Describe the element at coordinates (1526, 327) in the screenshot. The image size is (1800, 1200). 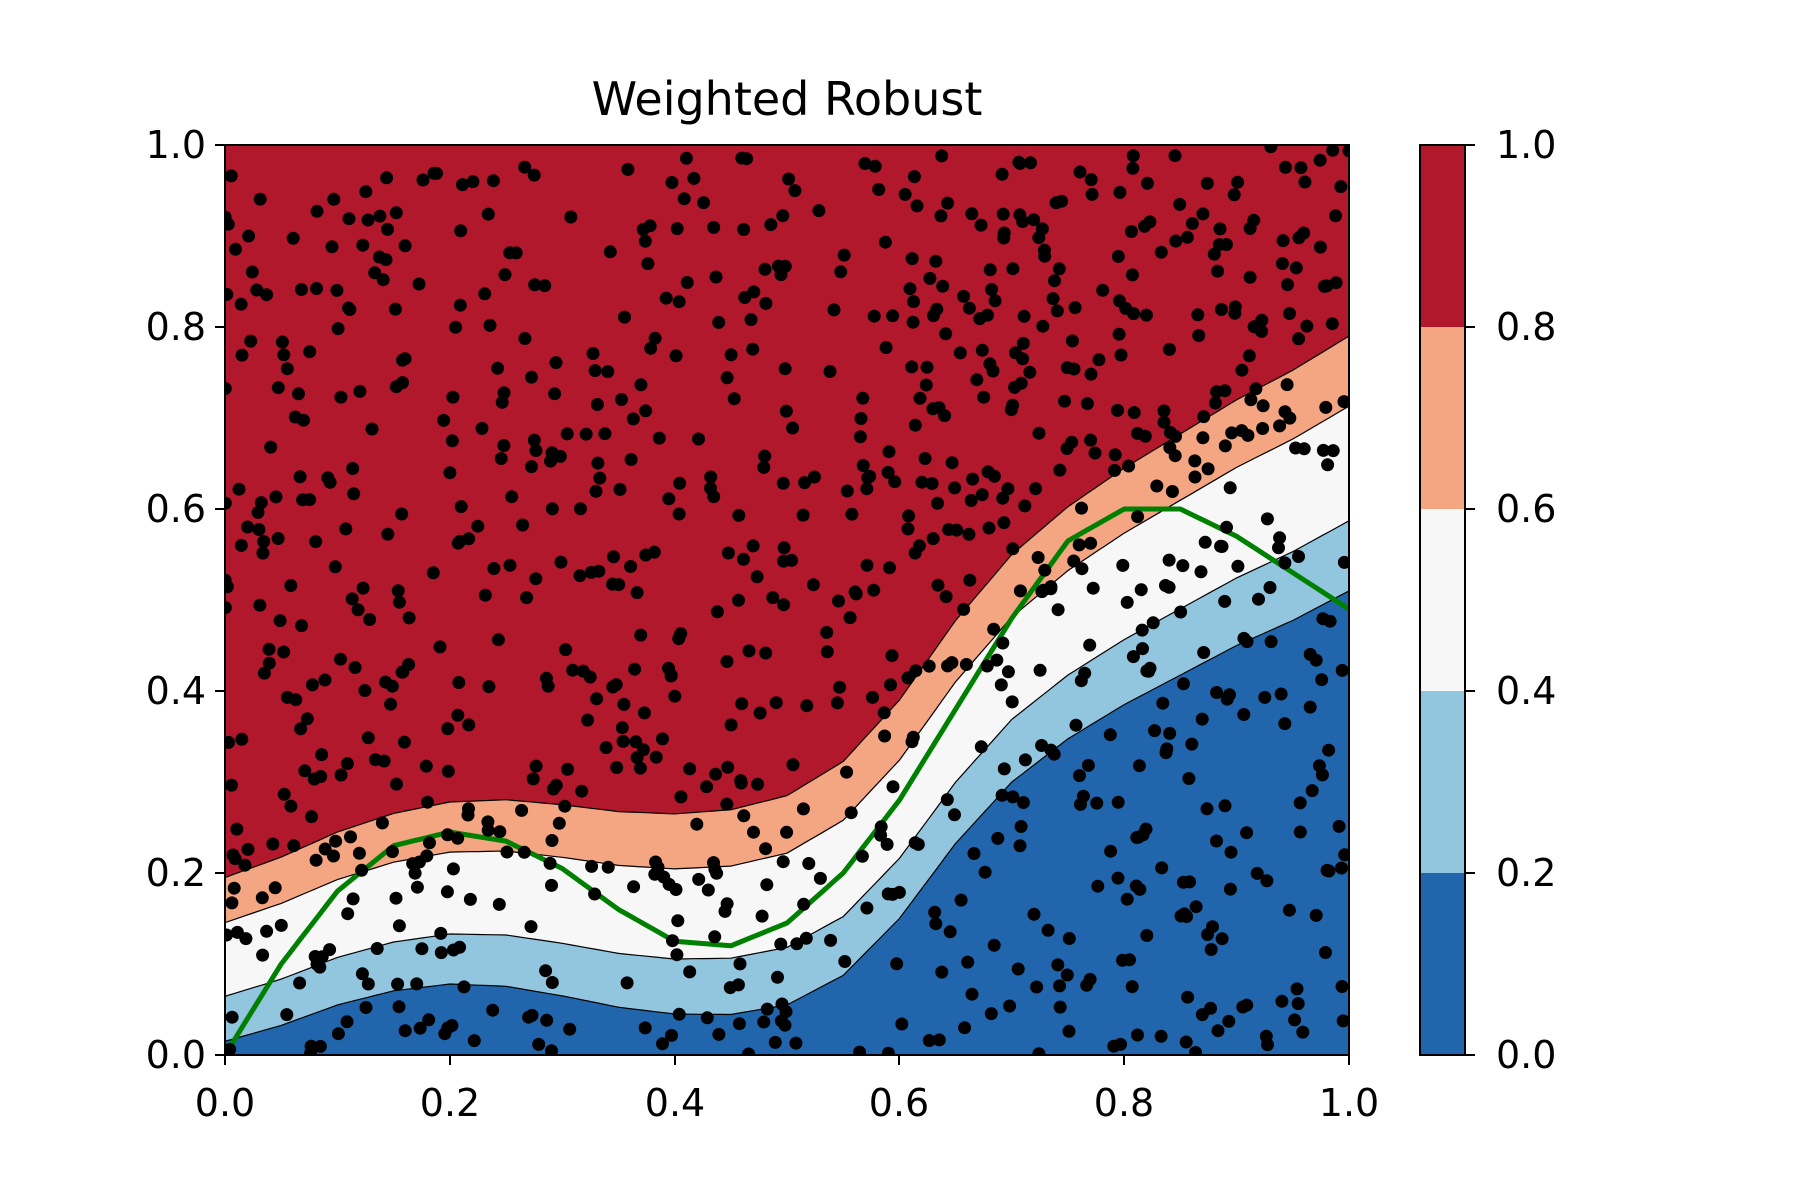
I see `colorbar-tick-label: 0.8` at that location.